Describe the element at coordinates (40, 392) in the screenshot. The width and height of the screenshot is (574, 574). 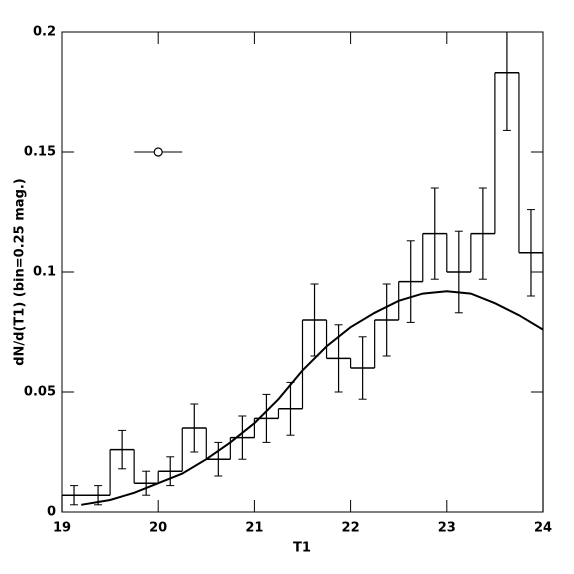
I see `y-tick-label: 0.05` at that location.